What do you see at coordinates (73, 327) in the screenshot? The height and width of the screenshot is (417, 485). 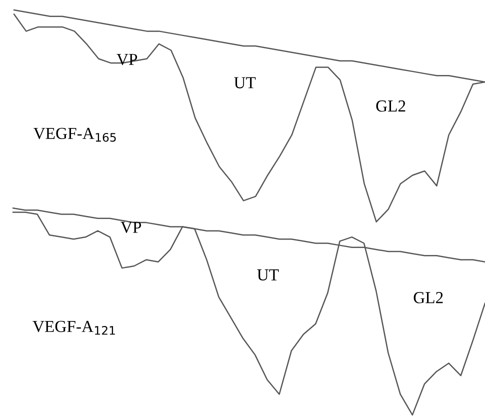 I see `annotation: VEGF-A$_{121}$` at bounding box center [73, 327].